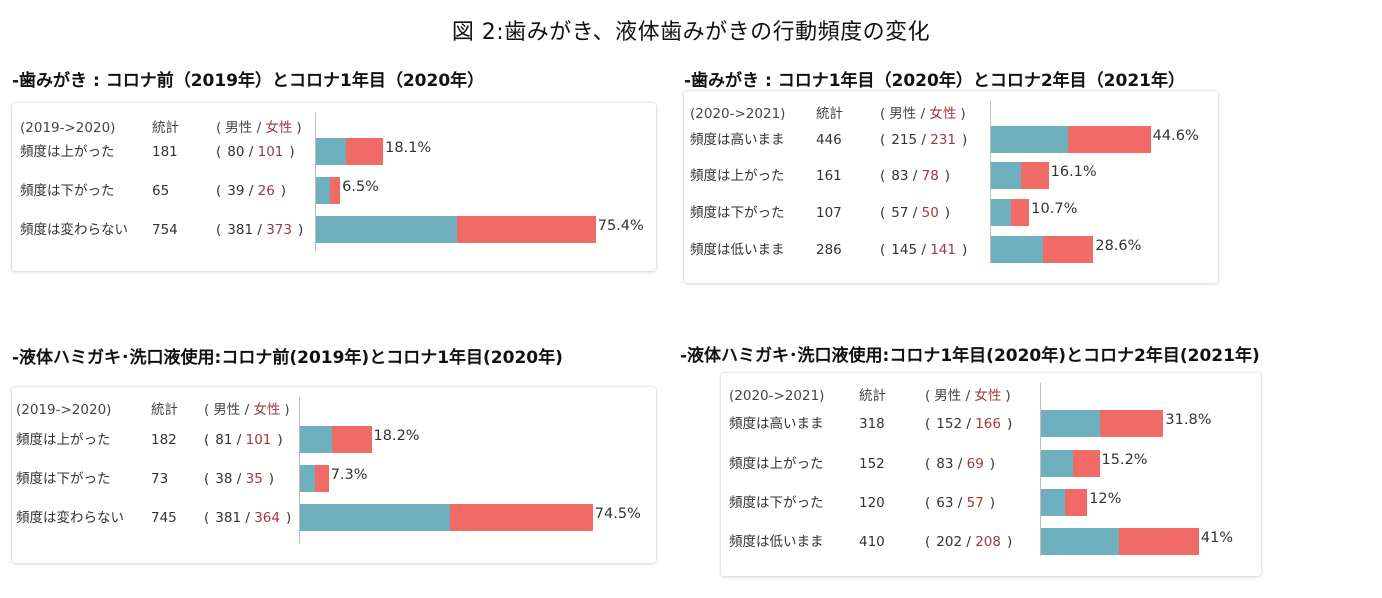  Describe the element at coordinates (620, 226) in the screenshot. I see `bar-percent-label: 75.4%` at that location.